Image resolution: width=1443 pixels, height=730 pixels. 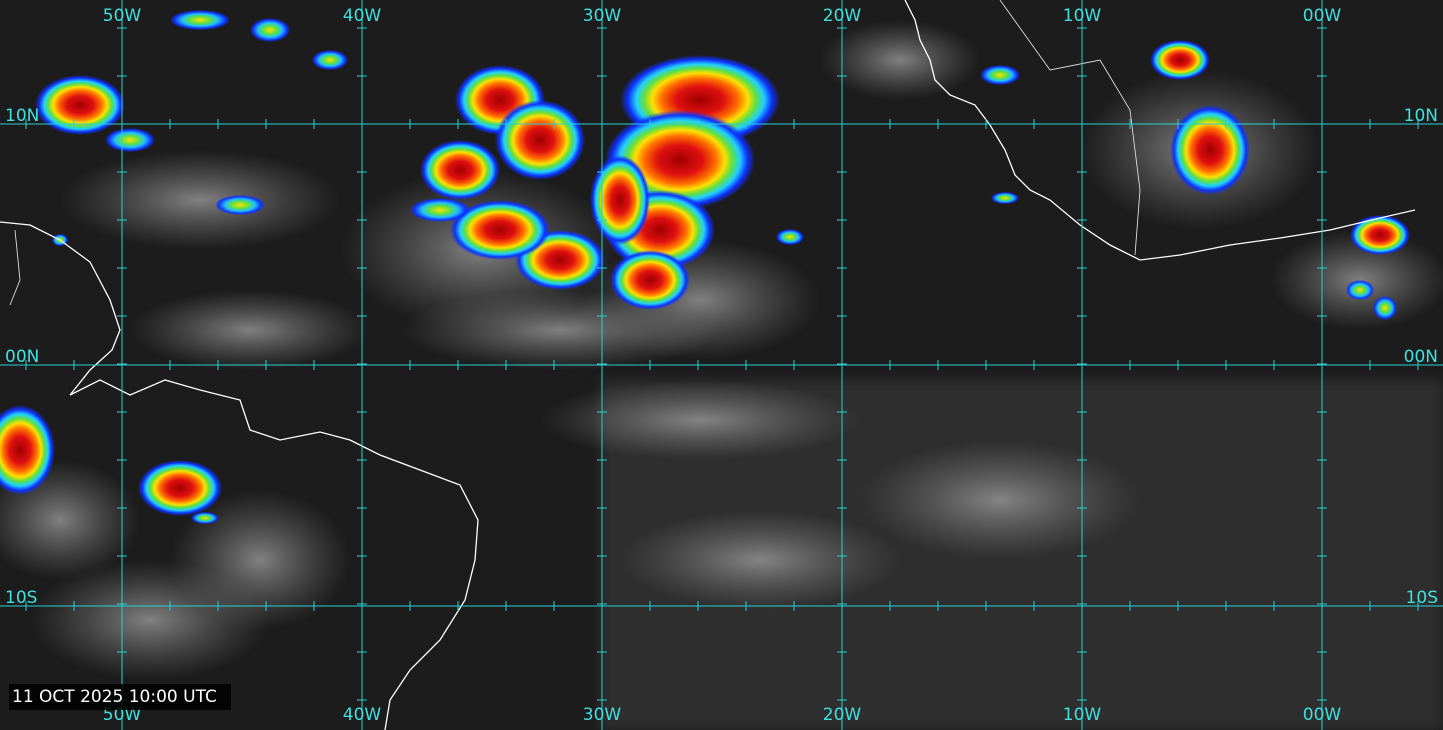 What do you see at coordinates (15, 267) in the screenshot?
I see `border-guianas` at bounding box center [15, 267].